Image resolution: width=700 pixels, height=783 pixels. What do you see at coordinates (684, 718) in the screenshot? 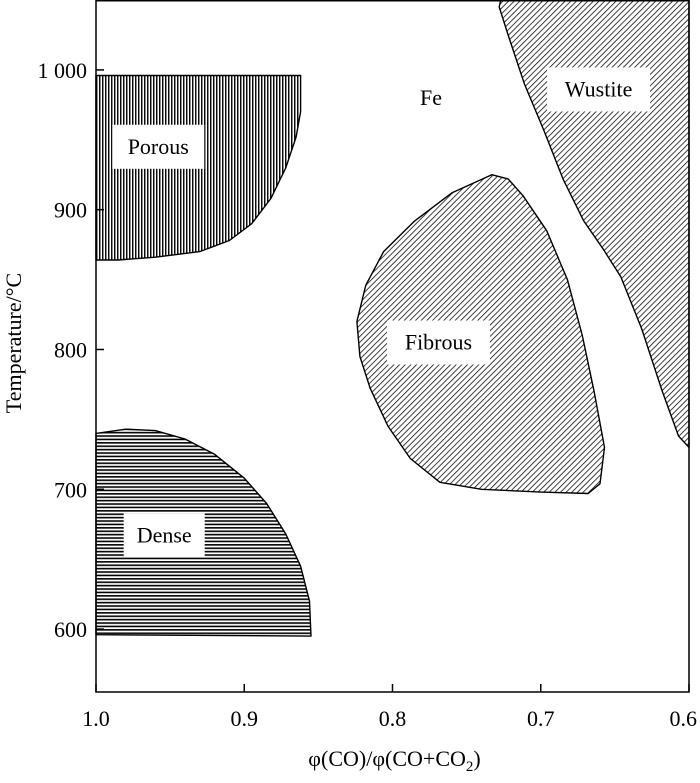
I see `x-tick-label: 0.6` at bounding box center [684, 718].